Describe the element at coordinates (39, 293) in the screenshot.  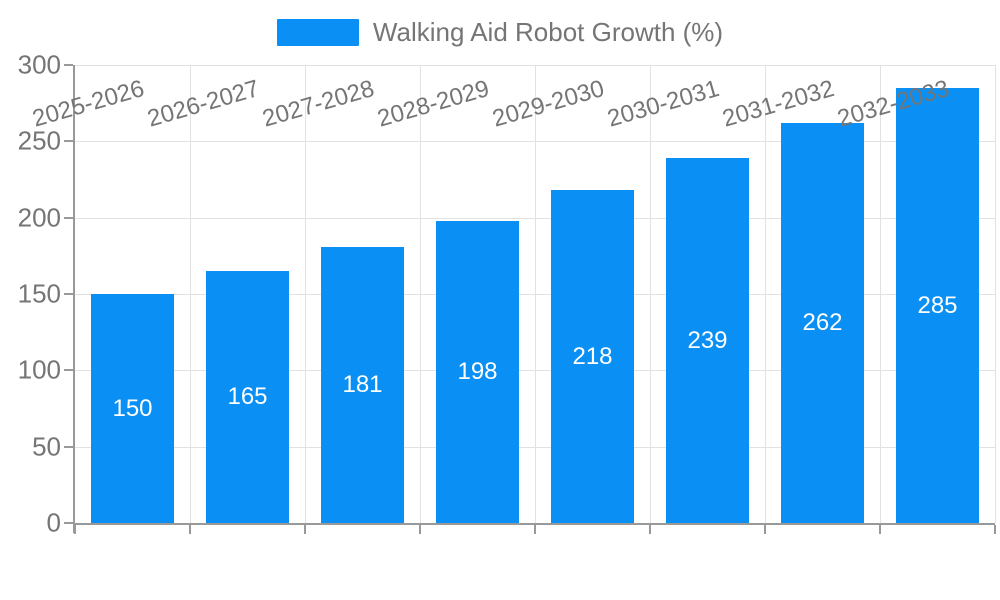
I see `y-tick-label: 150` at that location.